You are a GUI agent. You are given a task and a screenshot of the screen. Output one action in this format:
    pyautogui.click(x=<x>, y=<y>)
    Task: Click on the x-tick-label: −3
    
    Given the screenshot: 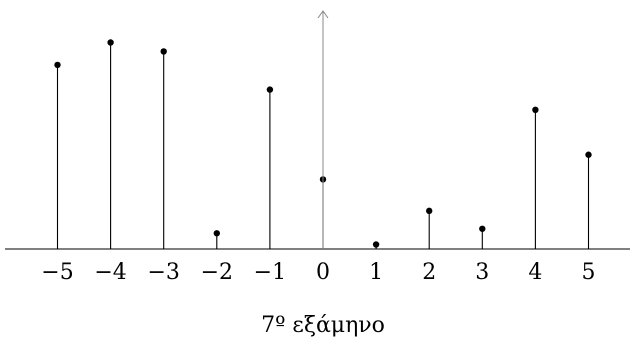 What is the action you would take?
    pyautogui.click(x=163, y=272)
    